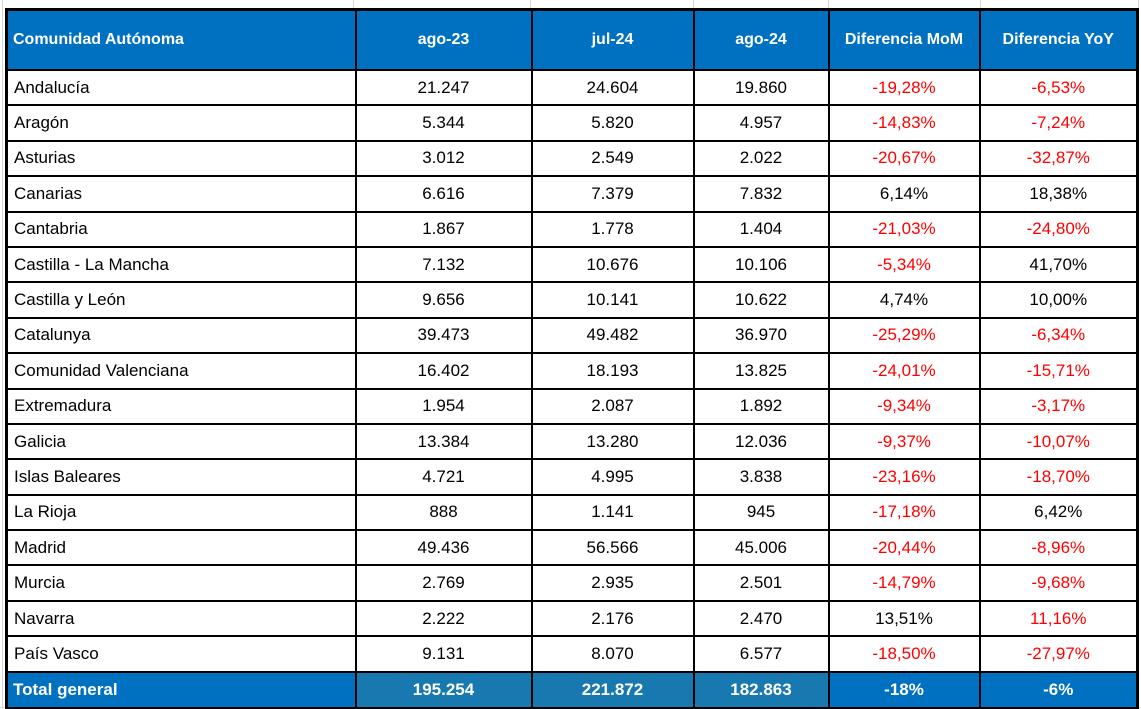 Image resolution: width=1141 pixels, height=709 pixels. I want to click on region-cell: Castilla - La Mancha, so click(181, 264).